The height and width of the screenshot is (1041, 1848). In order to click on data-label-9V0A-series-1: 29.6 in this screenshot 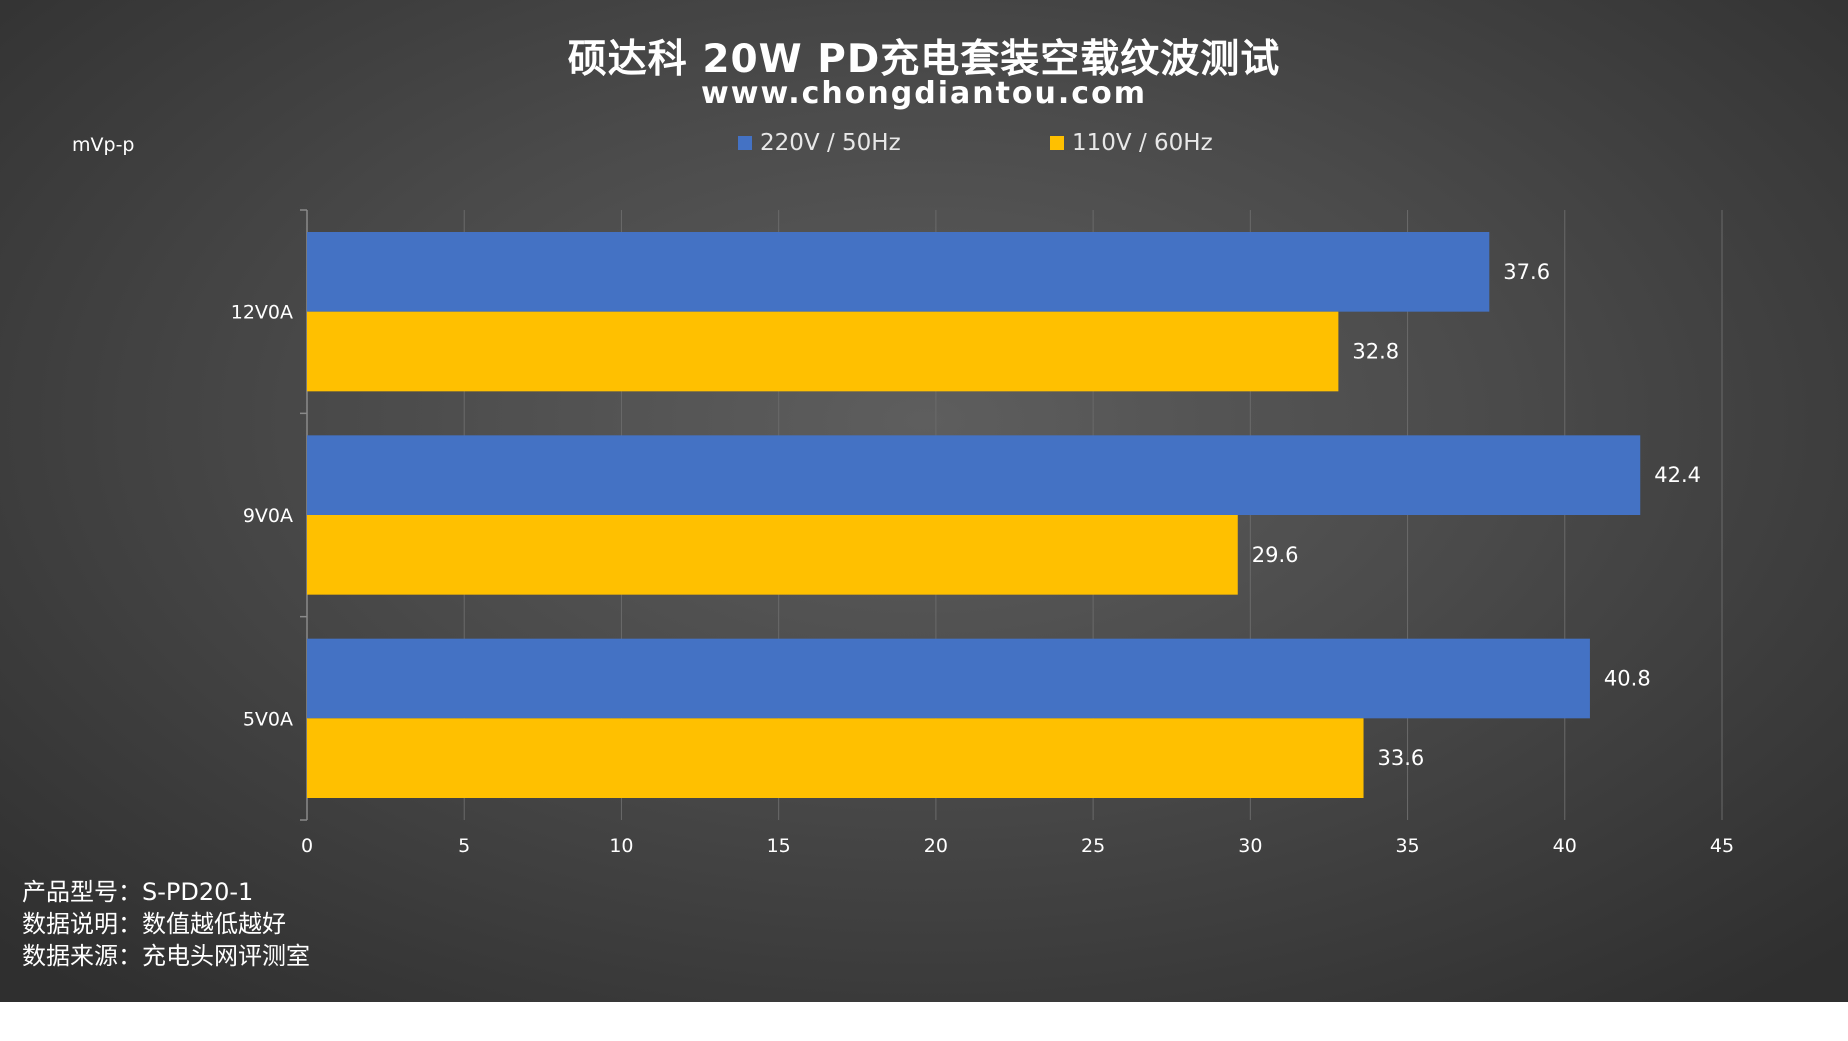, I will do `click(1275, 555)`.